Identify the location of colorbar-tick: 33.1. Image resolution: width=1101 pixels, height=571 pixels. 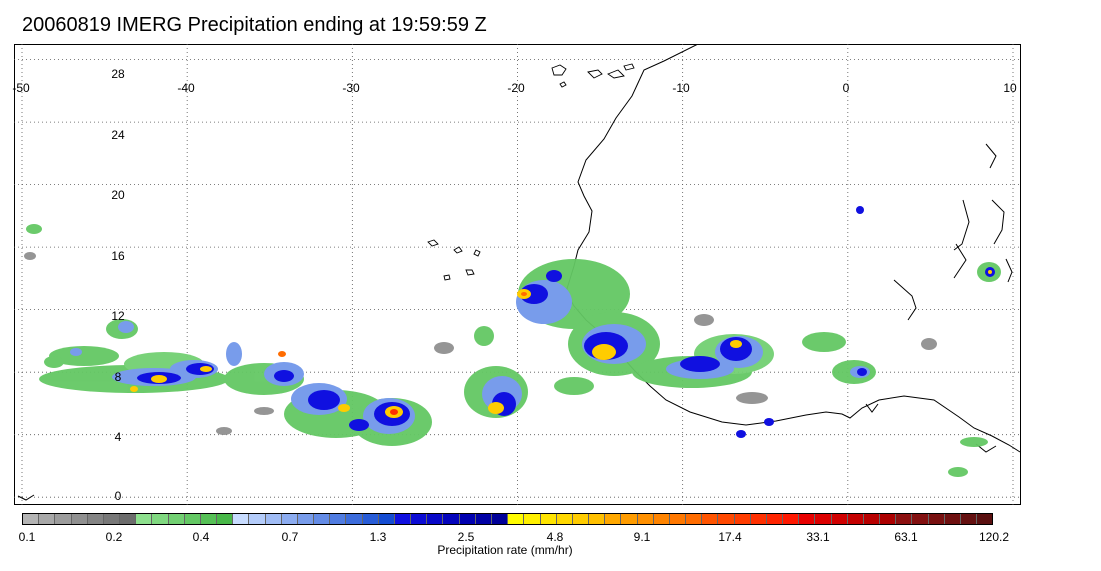
(818, 537).